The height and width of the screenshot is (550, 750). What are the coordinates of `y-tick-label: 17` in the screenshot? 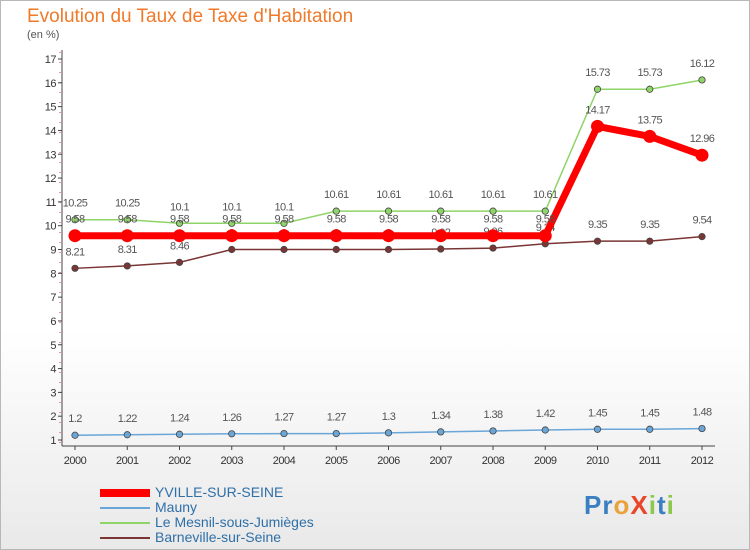 It's located at (51, 60).